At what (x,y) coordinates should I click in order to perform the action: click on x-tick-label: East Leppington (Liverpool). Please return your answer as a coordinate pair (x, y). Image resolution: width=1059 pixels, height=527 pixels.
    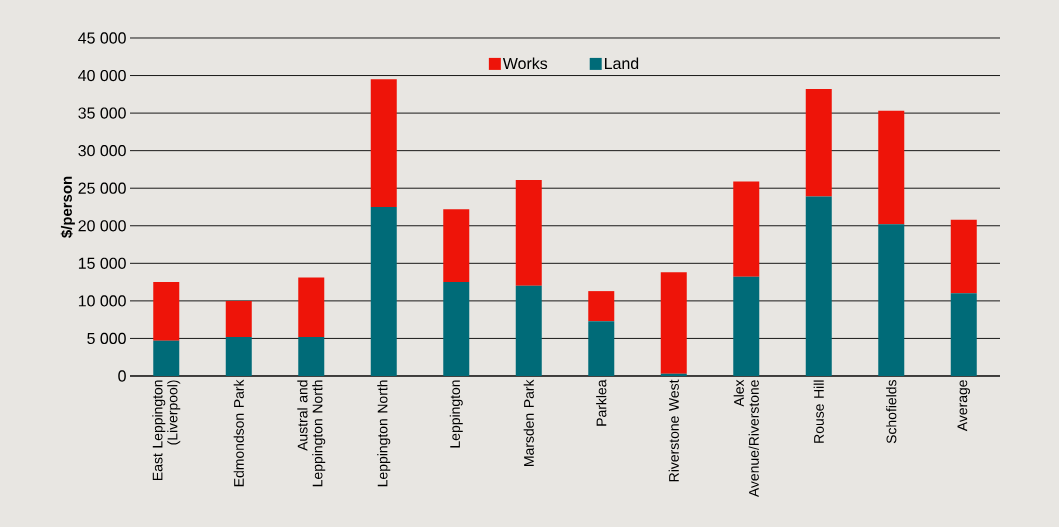
    Looking at the image, I should click on (166, 430).